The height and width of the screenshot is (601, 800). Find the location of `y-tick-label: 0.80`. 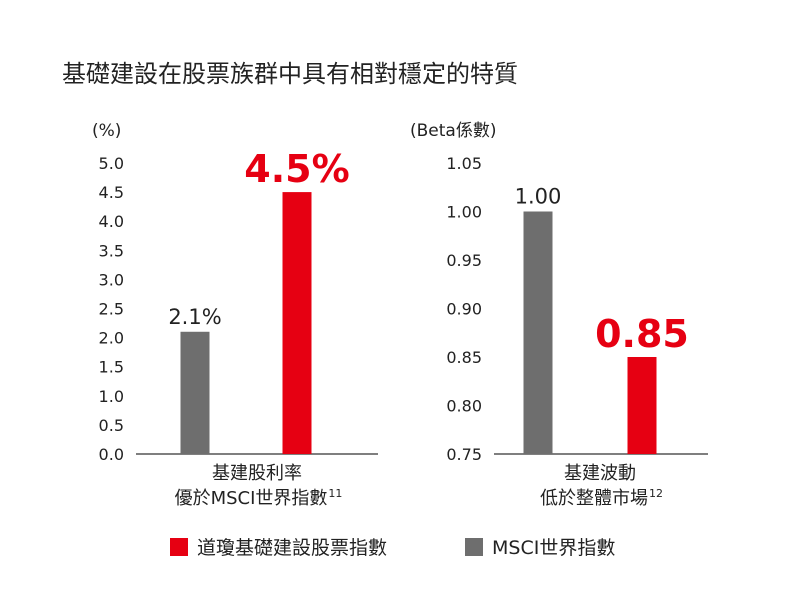

y-tick-label: 0.80 is located at coordinates (464, 406).